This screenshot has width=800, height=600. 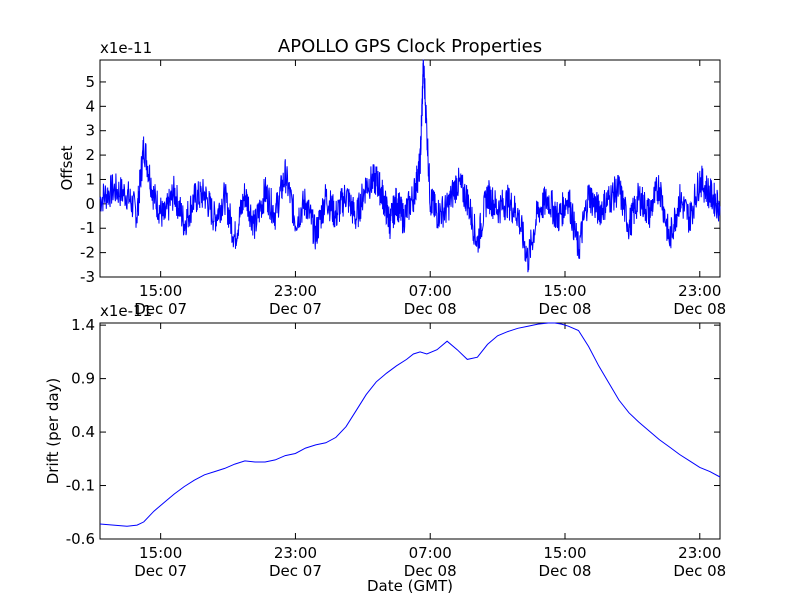 I want to click on drift-y-axis-label: Drift (per day), so click(x=53, y=431).